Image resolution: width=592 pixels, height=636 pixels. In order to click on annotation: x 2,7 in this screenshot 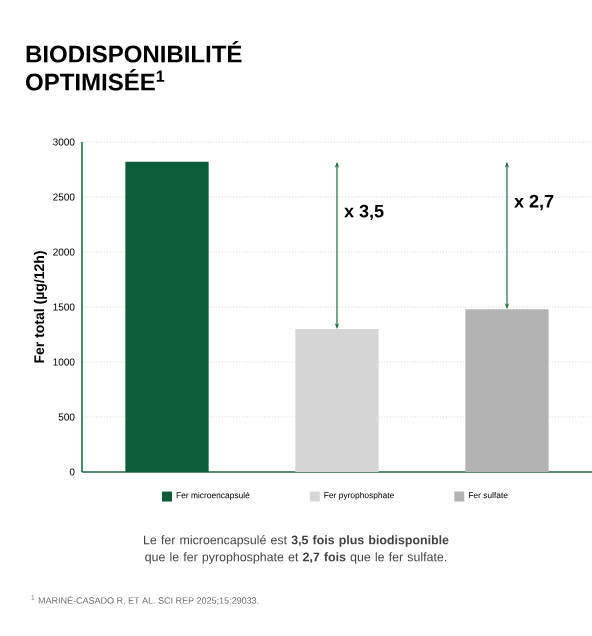, I will do `click(534, 202)`.